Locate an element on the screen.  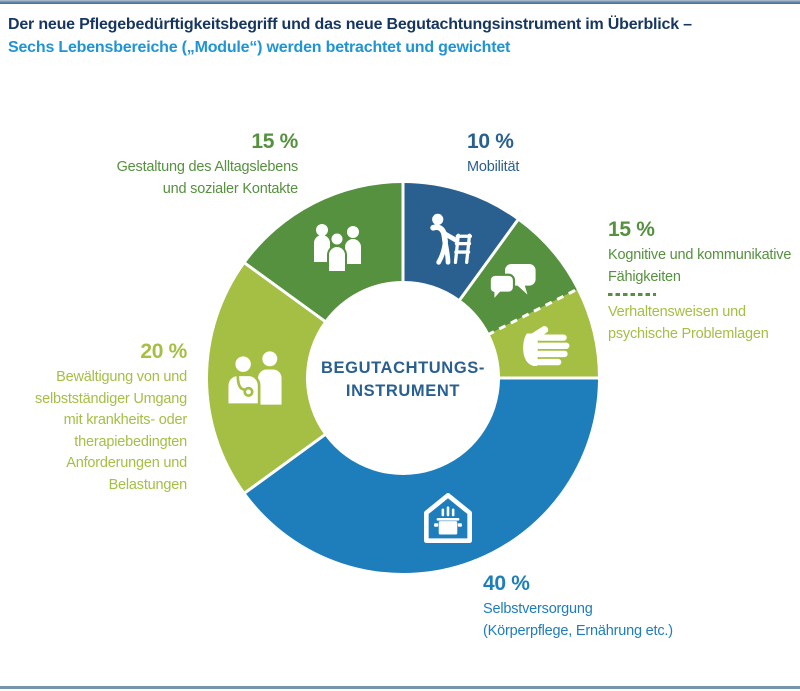
bottom-rule is located at coordinates (400, 687).